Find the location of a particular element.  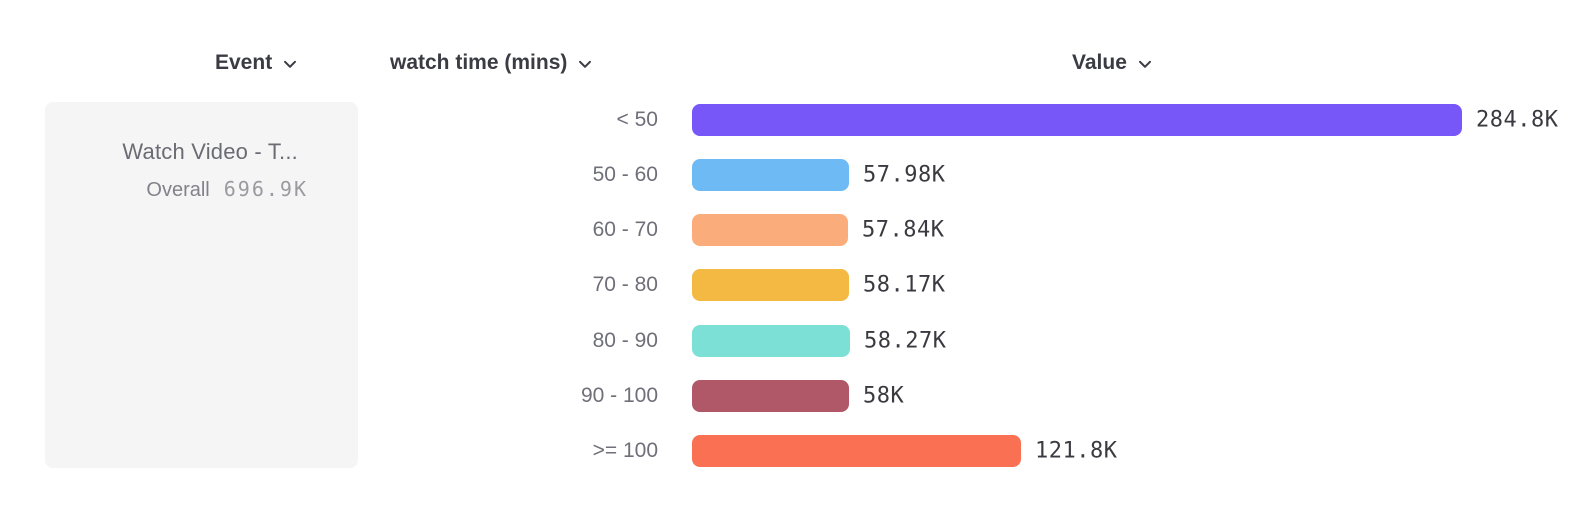

bar-value: 58.17K is located at coordinates (904, 285).